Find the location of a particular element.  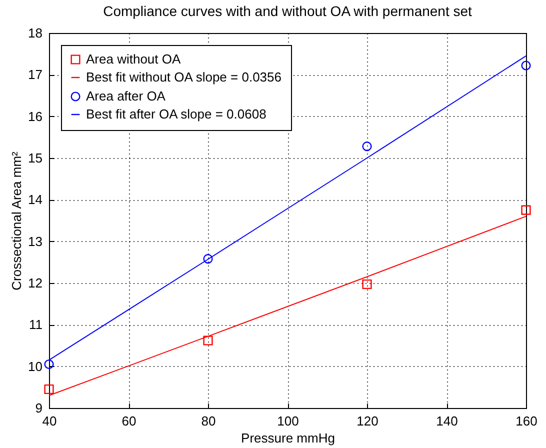

x-axis-title: Pressure mmHg is located at coordinates (288, 438).